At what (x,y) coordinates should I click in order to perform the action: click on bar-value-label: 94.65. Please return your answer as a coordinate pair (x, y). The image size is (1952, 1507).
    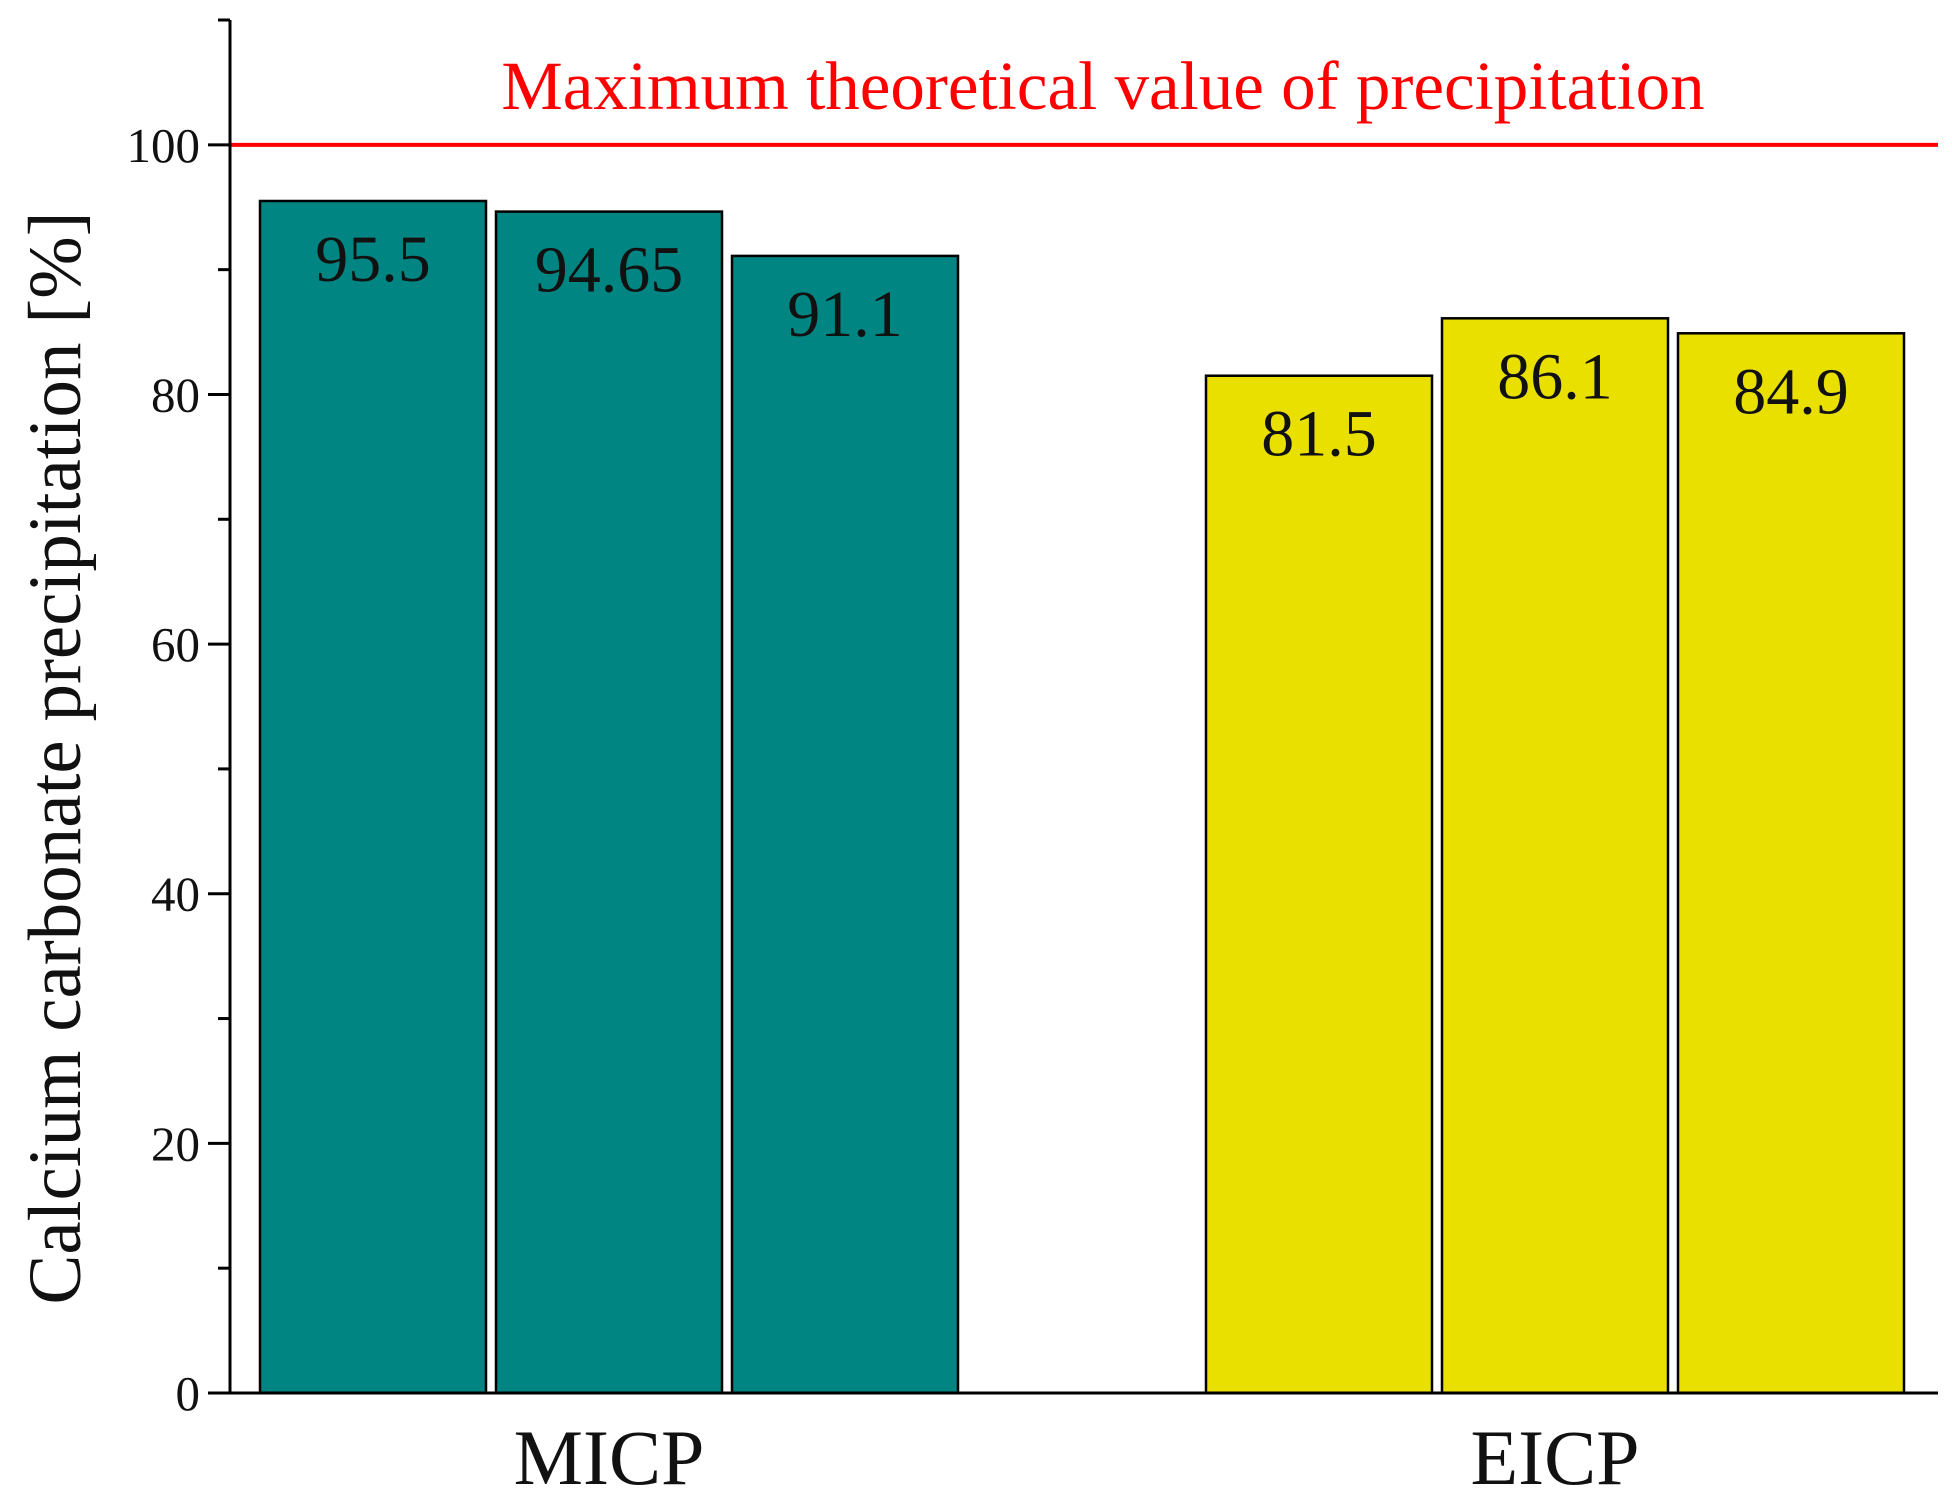
    Looking at the image, I should click on (609, 270).